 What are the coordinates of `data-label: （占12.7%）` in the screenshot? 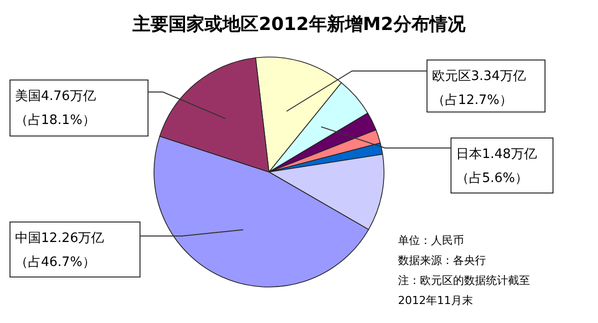 It's located at (472, 100).